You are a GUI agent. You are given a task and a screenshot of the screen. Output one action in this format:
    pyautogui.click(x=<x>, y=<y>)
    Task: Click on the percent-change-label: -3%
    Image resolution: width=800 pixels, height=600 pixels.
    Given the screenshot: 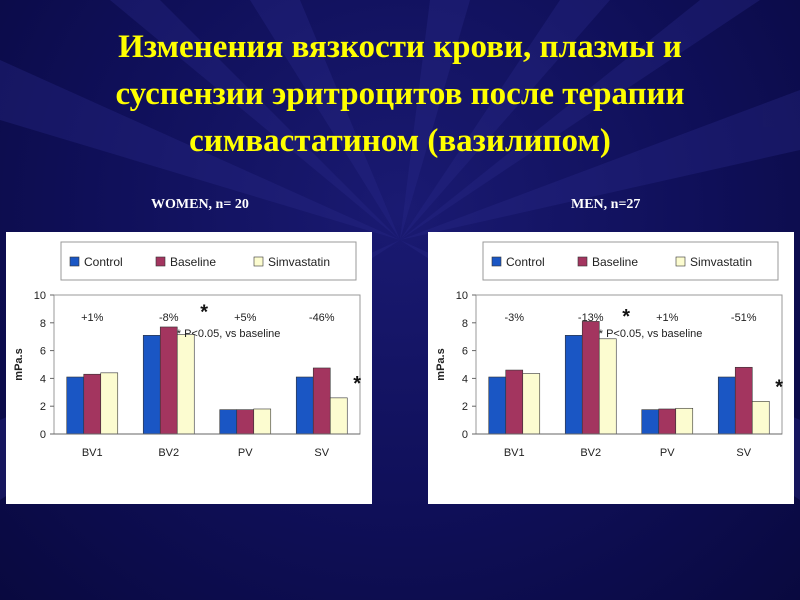 What is the action you would take?
    pyautogui.click(x=514, y=318)
    